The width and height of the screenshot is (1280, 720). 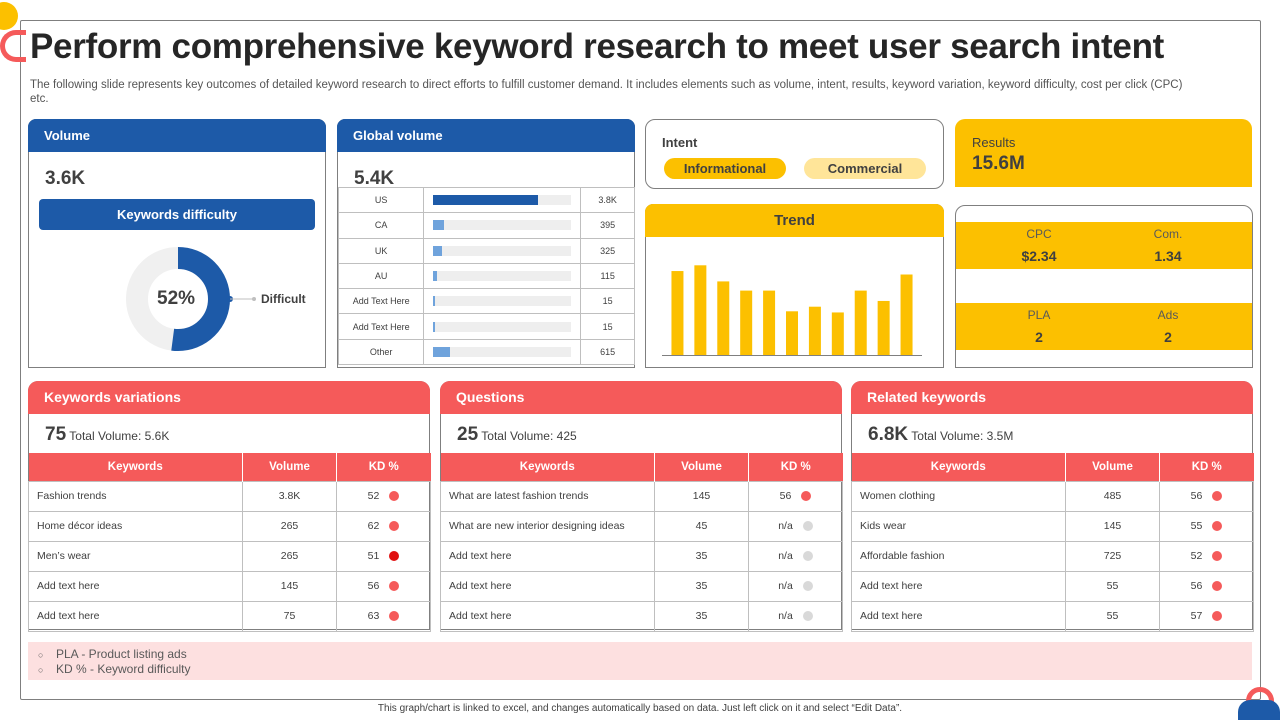 What do you see at coordinates (794, 220) in the screenshot?
I see `trend-header: Trend` at bounding box center [794, 220].